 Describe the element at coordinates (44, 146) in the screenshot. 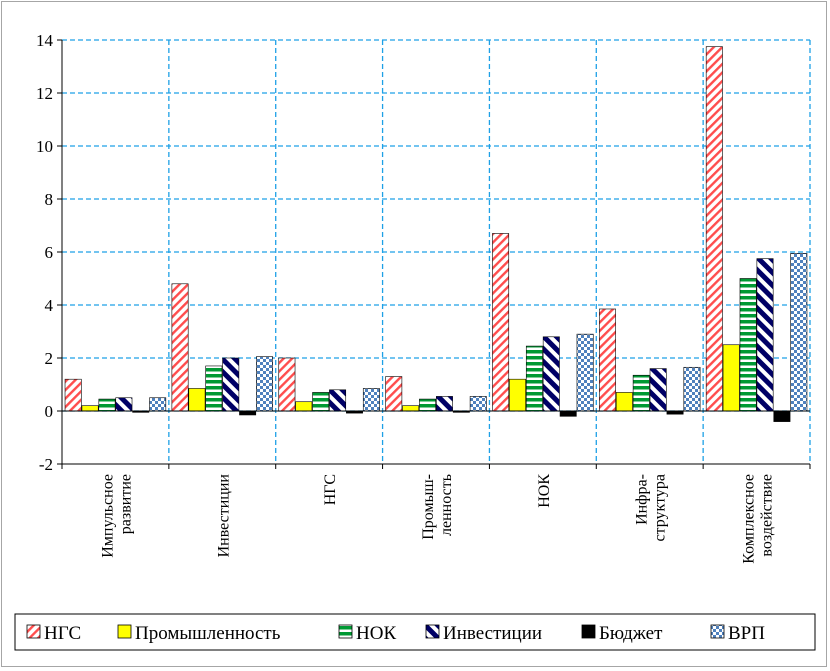

I see `y-tick-label: 10` at that location.